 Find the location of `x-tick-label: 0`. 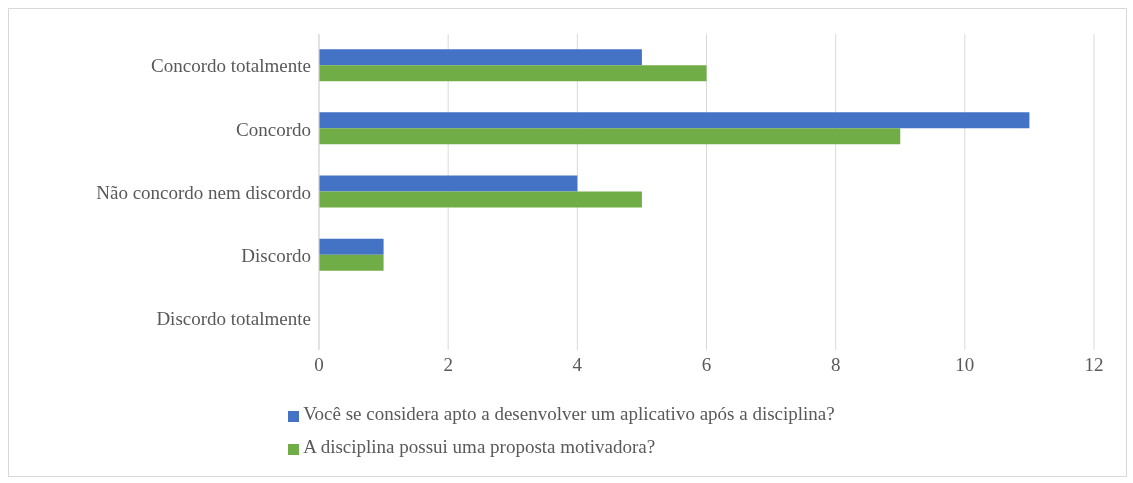

x-tick-label: 0 is located at coordinates (319, 365).